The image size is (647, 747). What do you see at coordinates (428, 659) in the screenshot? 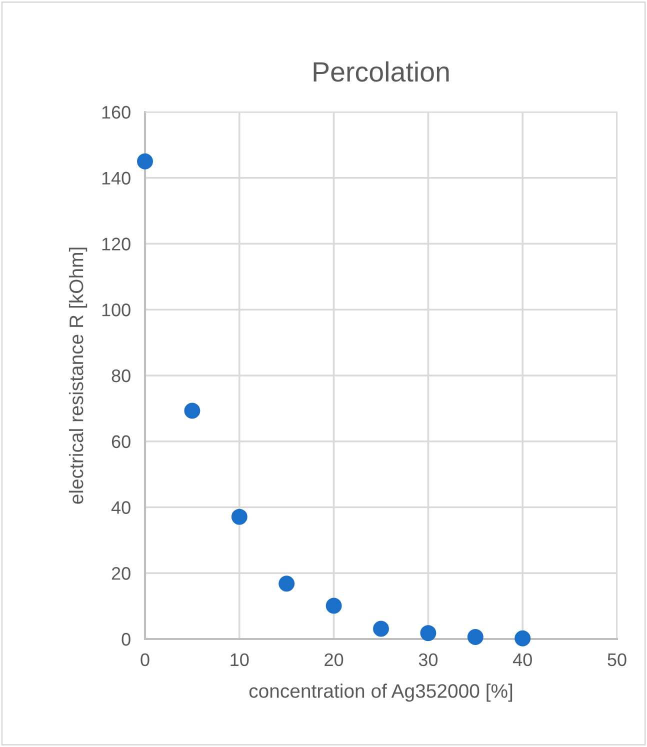
I see `x-tick-label: 30` at bounding box center [428, 659].